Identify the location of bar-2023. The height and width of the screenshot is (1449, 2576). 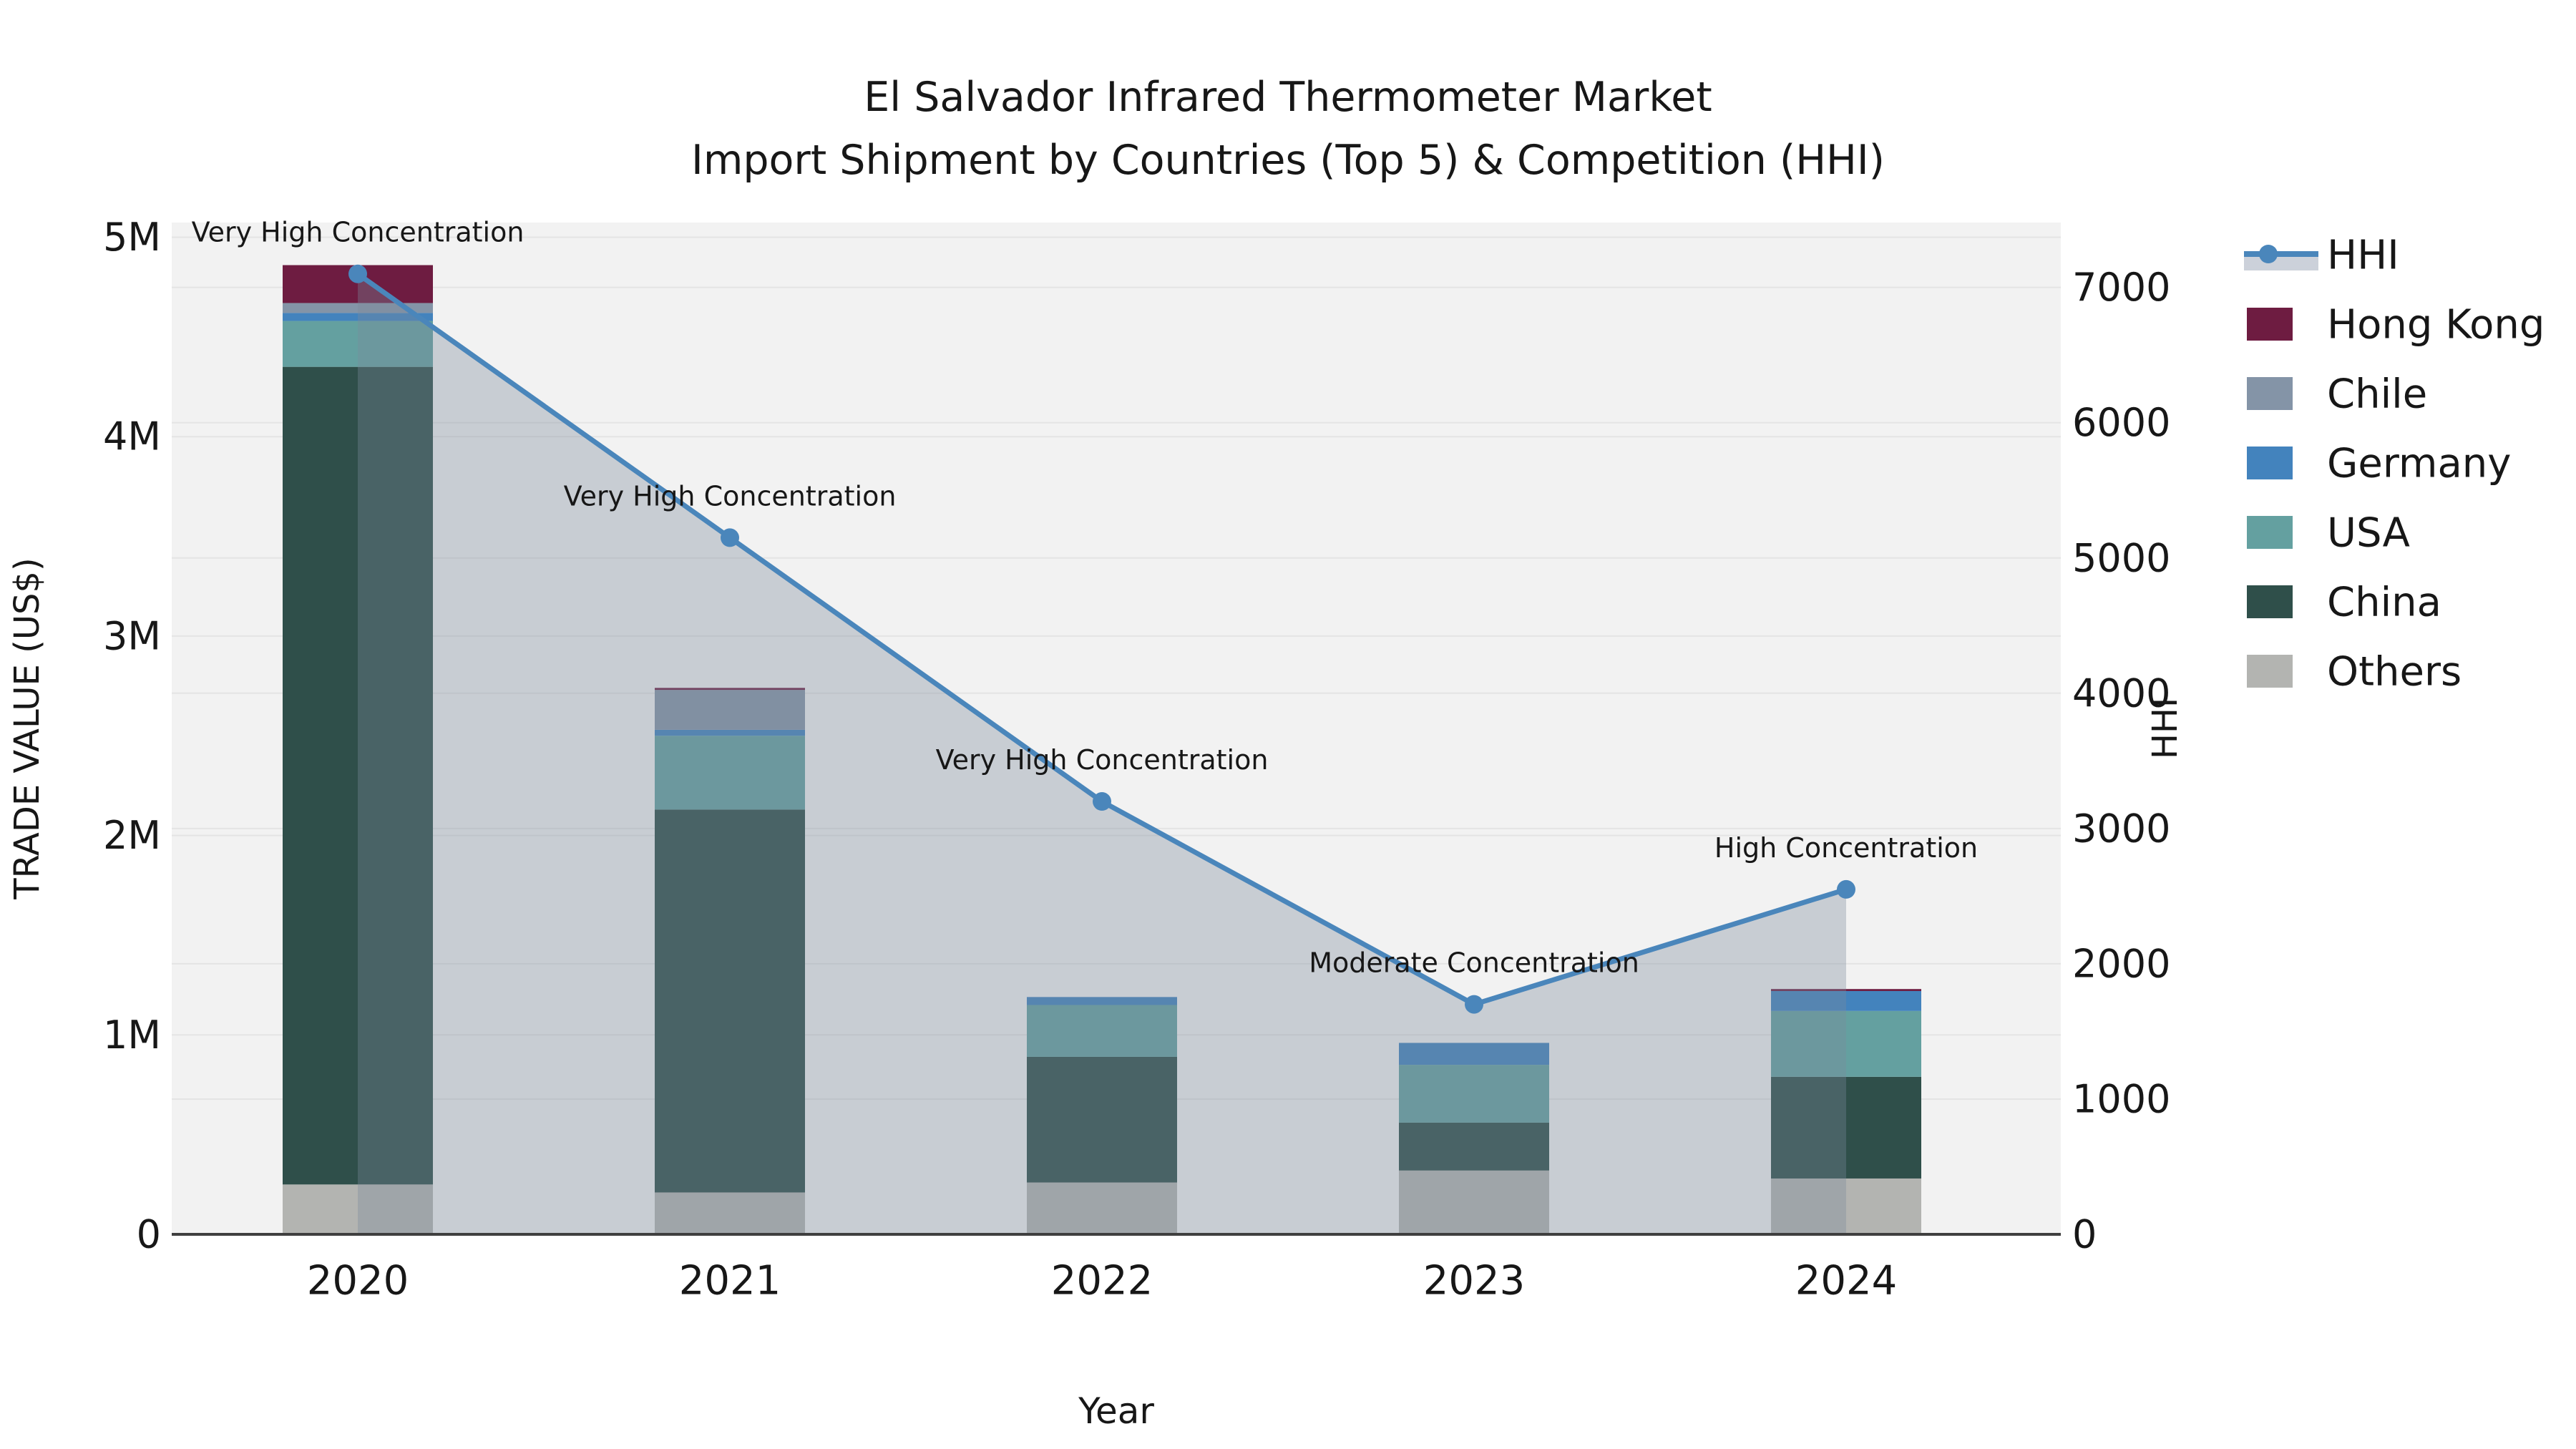
(1474, 1138).